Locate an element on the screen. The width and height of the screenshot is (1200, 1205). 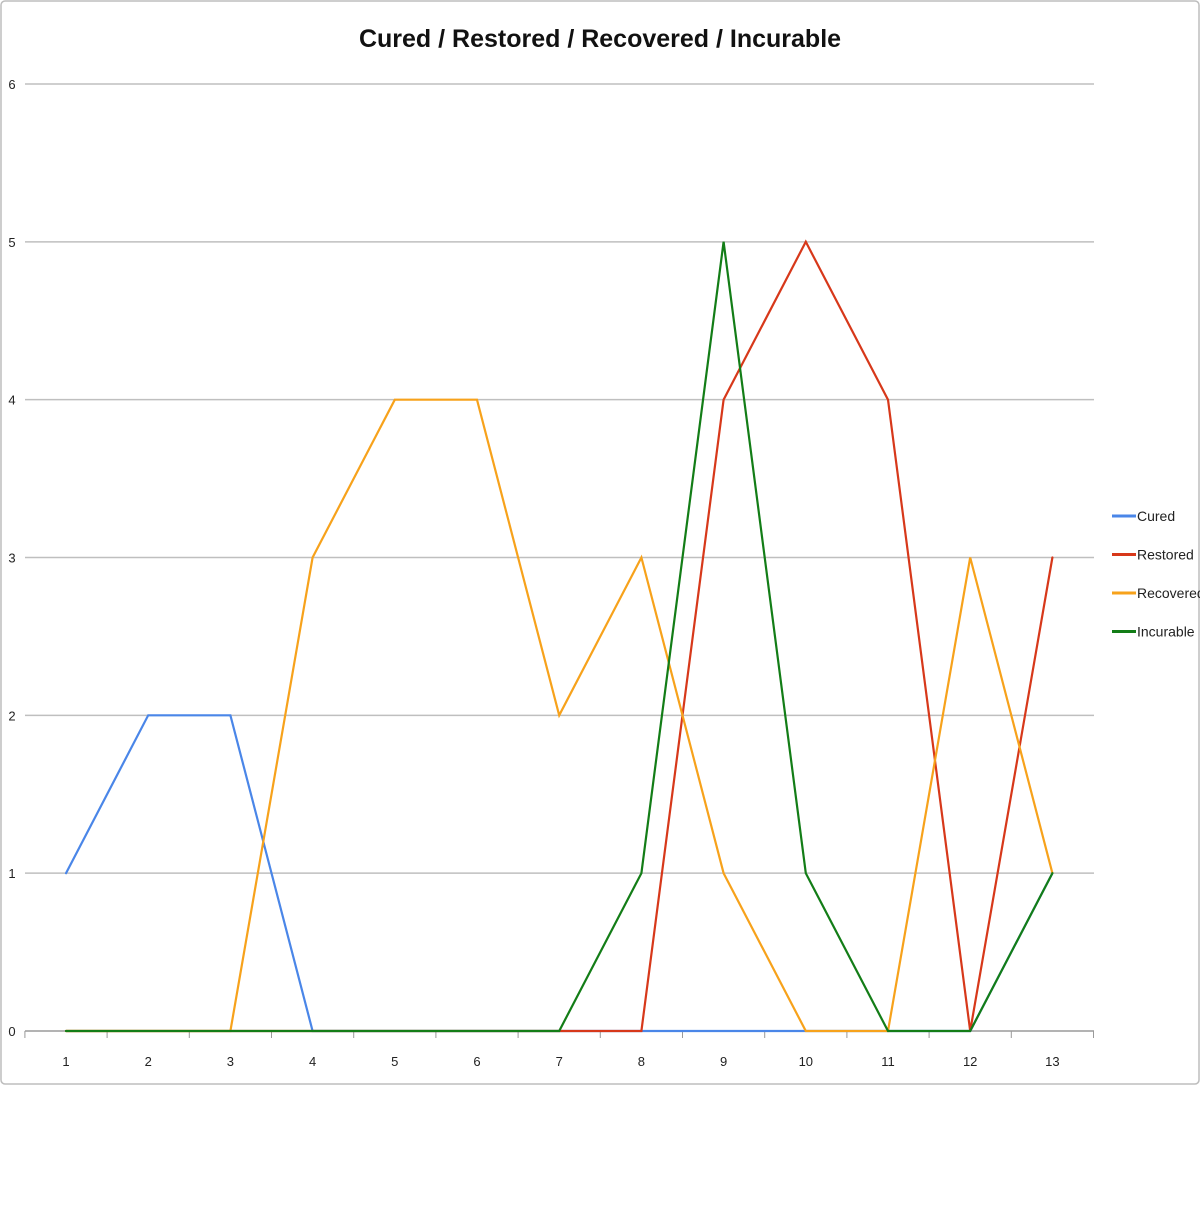
x-tick-label-9: 9 is located at coordinates (723, 1061).